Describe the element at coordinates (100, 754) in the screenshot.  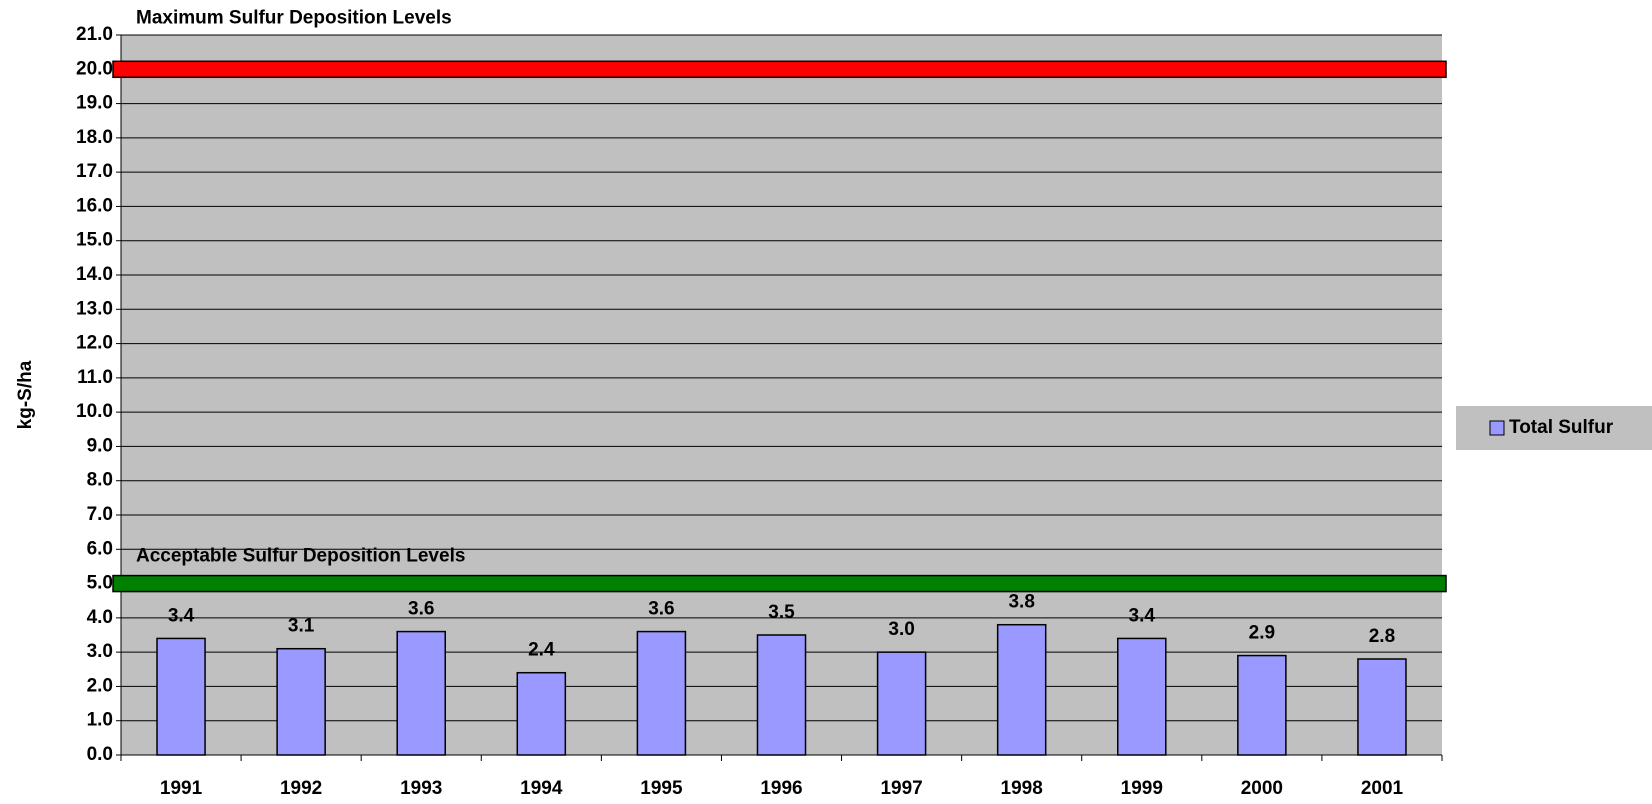
I see `y-tick-label: 0.0` at that location.